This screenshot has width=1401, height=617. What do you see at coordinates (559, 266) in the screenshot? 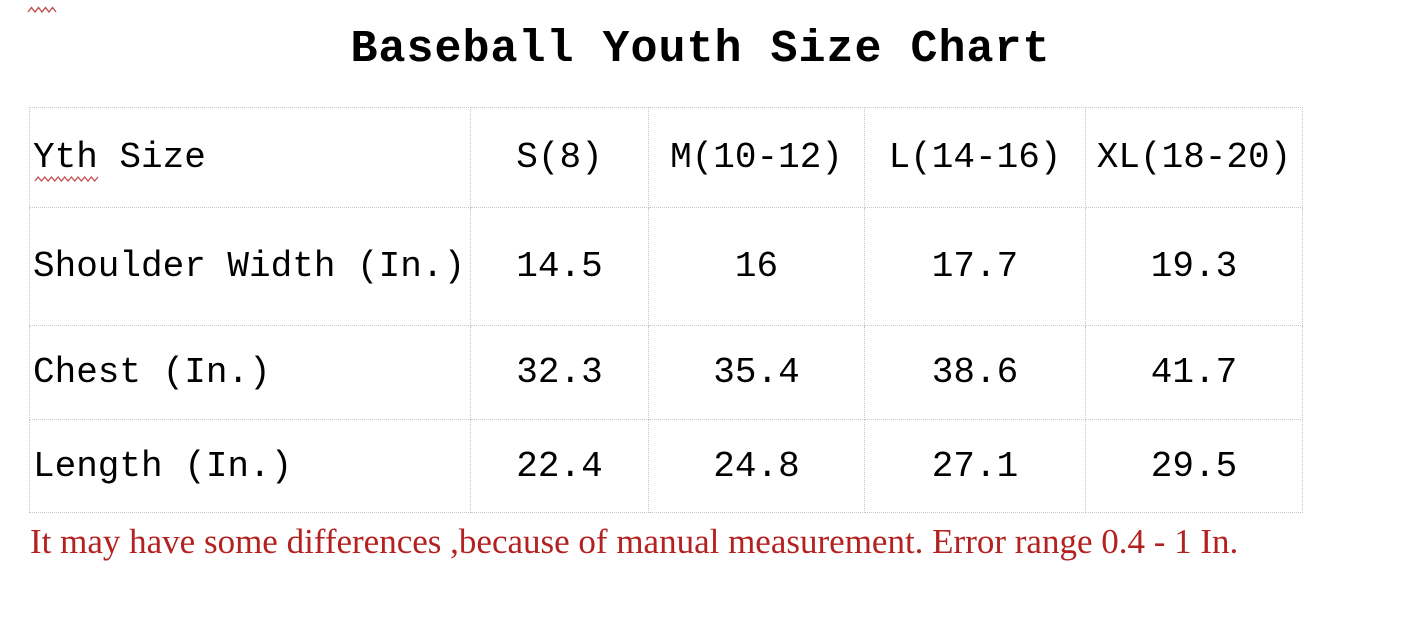
I see `cell-value: 14.5` at bounding box center [559, 266].